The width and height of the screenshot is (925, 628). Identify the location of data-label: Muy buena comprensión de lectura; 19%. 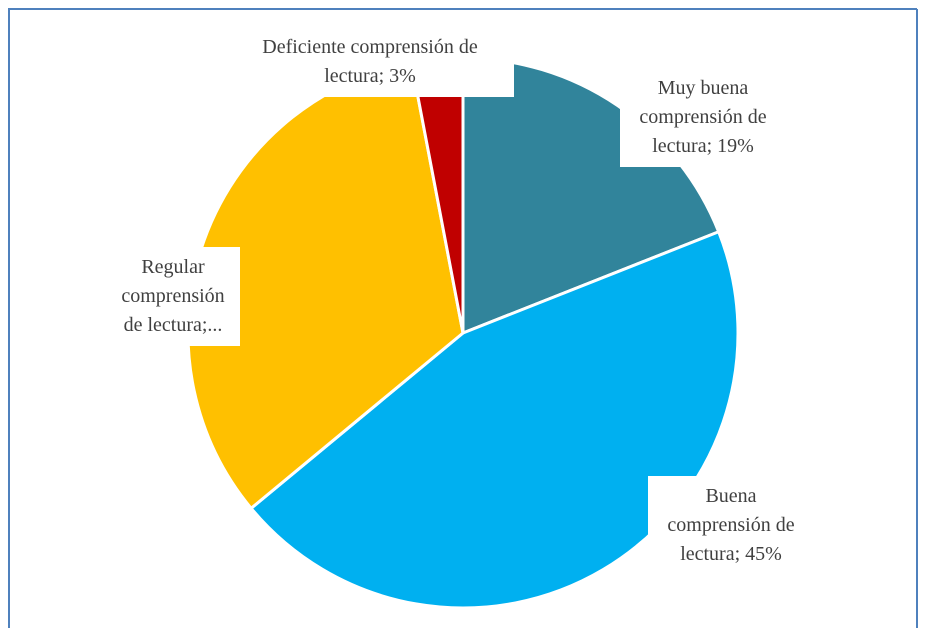
(703, 117).